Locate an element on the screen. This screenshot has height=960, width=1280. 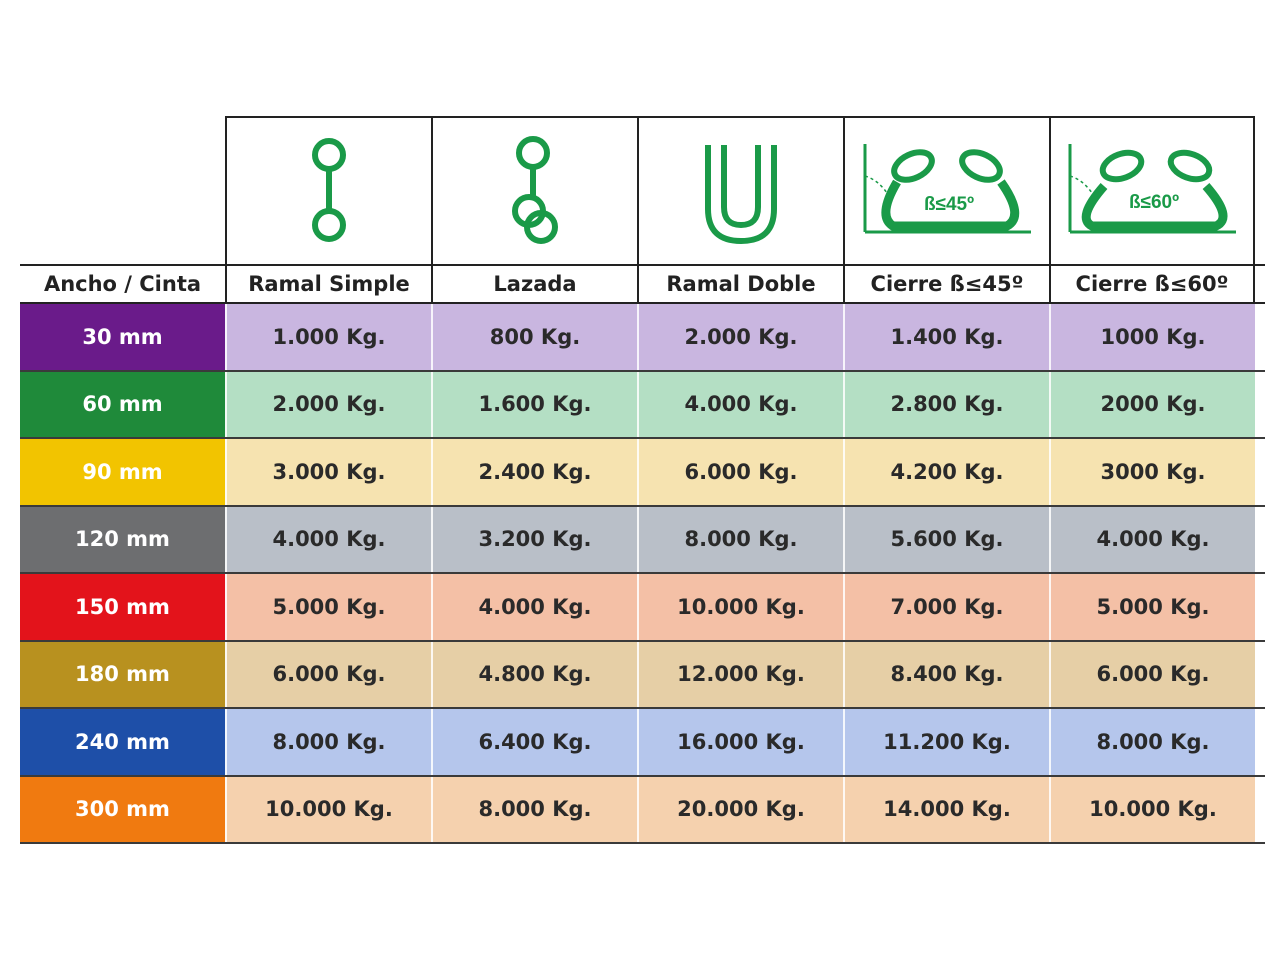
width-label-cell: 150 mm is located at coordinates (122, 607).